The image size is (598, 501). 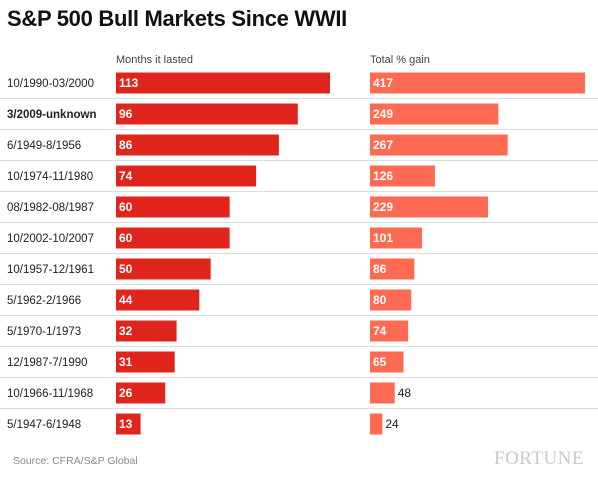 I want to click on months-value-label: 113, so click(x=129, y=83).